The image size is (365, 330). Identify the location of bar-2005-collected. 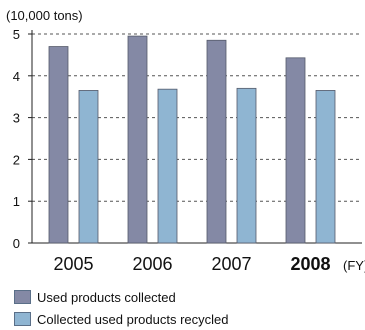
(58, 145).